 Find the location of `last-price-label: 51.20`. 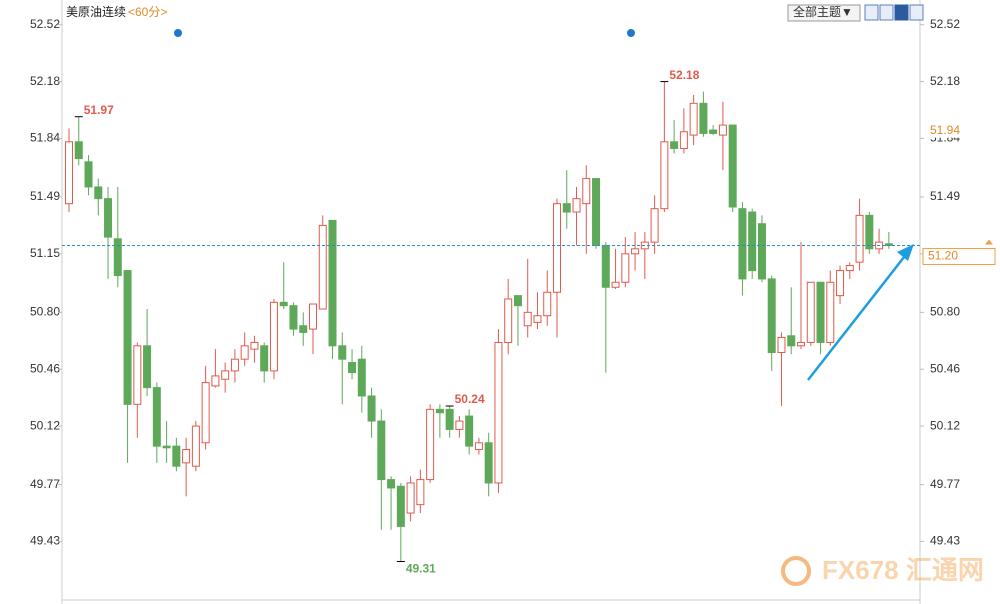

last-price-label: 51.20 is located at coordinates (943, 256).